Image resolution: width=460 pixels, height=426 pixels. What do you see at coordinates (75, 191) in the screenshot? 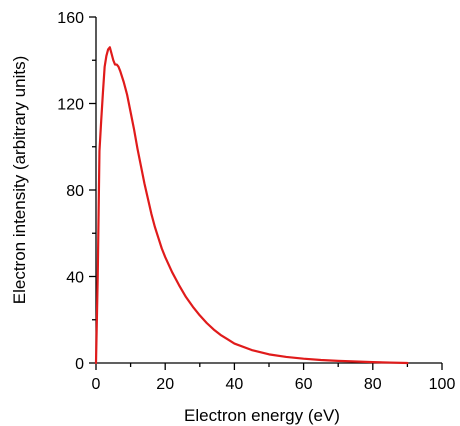
I see `y-tick-label: 80` at bounding box center [75, 191].